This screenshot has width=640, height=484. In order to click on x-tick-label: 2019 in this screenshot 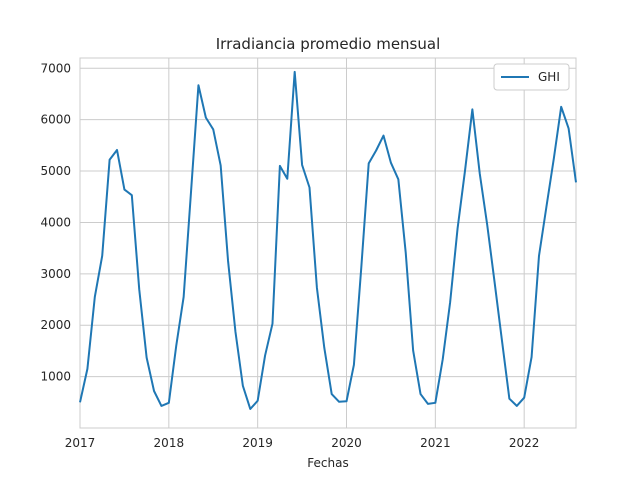, I will do `click(257, 443)`.